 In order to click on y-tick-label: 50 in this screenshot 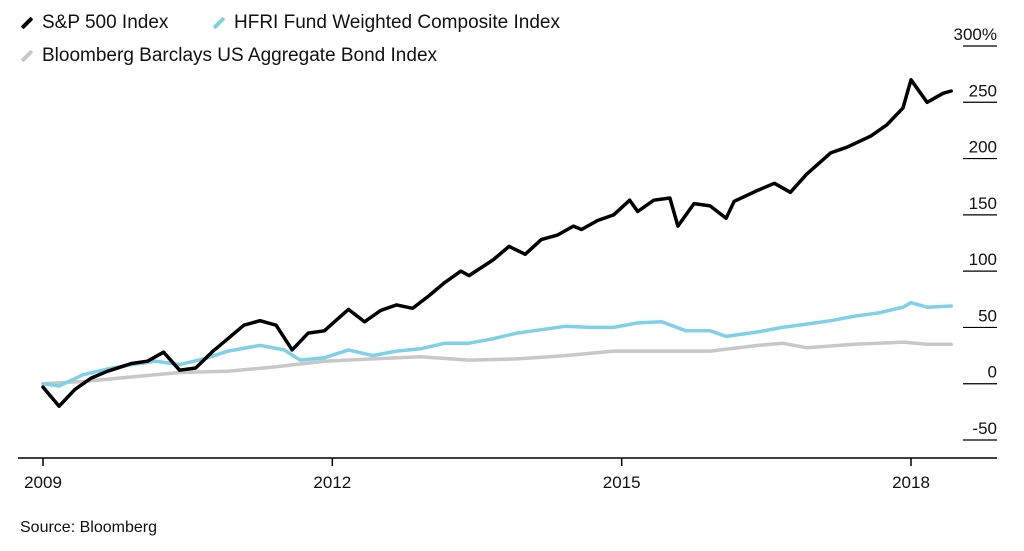, I will do `click(987, 315)`.